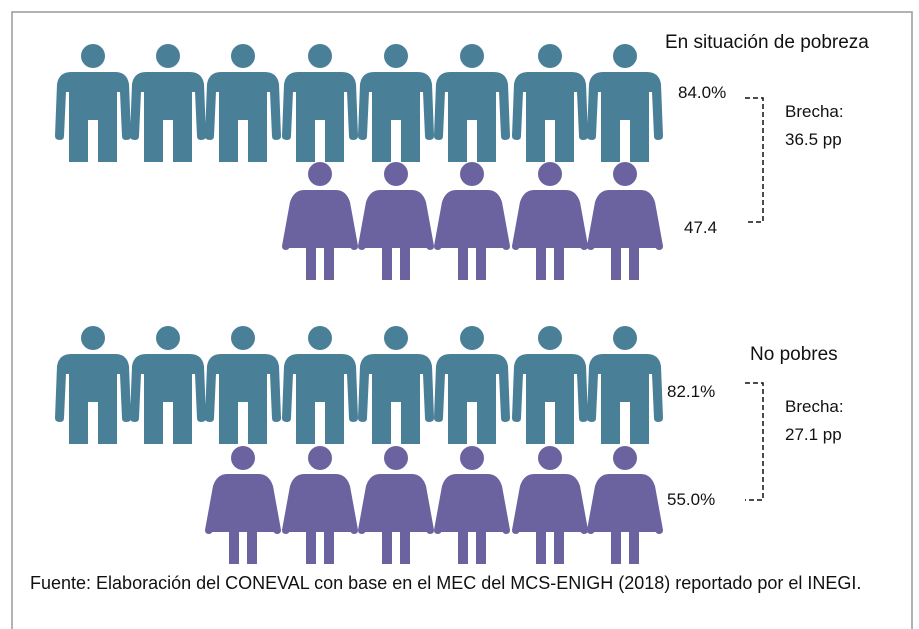  Describe the element at coordinates (767, 42) in the screenshot. I see `group-title: En situación de pobreza` at that location.